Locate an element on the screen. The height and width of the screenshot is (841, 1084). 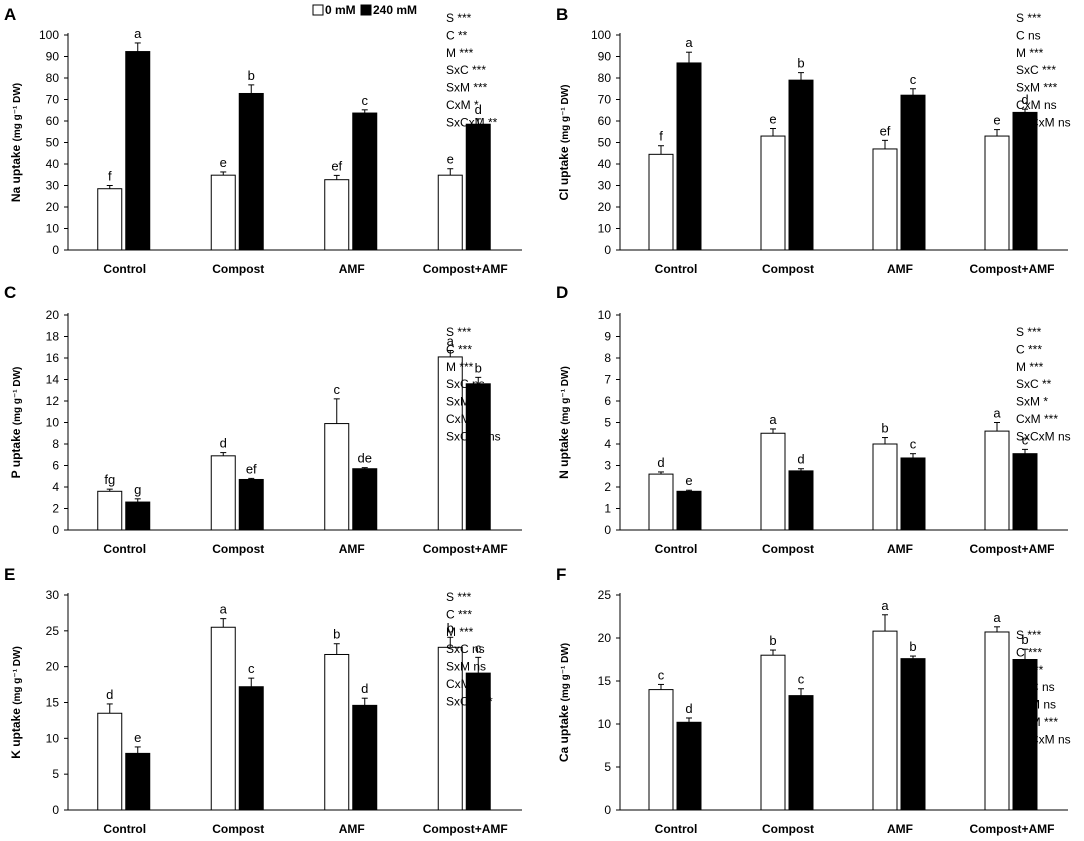
bar-F-240mM-Compost+AMF is located at coordinates (1025, 735).